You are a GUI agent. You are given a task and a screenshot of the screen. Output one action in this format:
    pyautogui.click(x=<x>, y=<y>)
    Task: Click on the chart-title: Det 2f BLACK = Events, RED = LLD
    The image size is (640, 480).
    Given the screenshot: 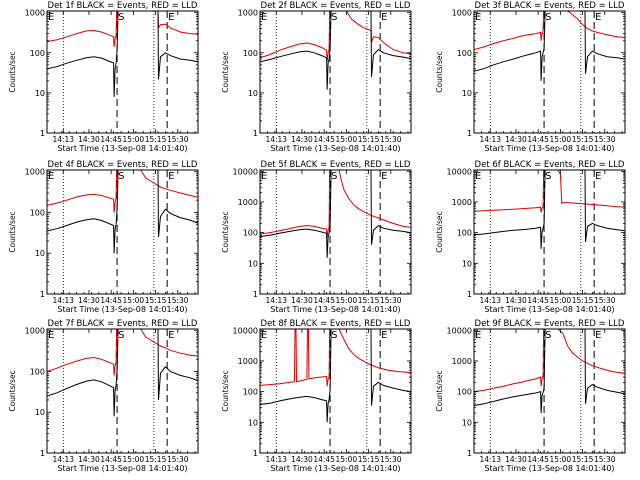 What is the action you would take?
    pyautogui.click(x=336, y=6)
    